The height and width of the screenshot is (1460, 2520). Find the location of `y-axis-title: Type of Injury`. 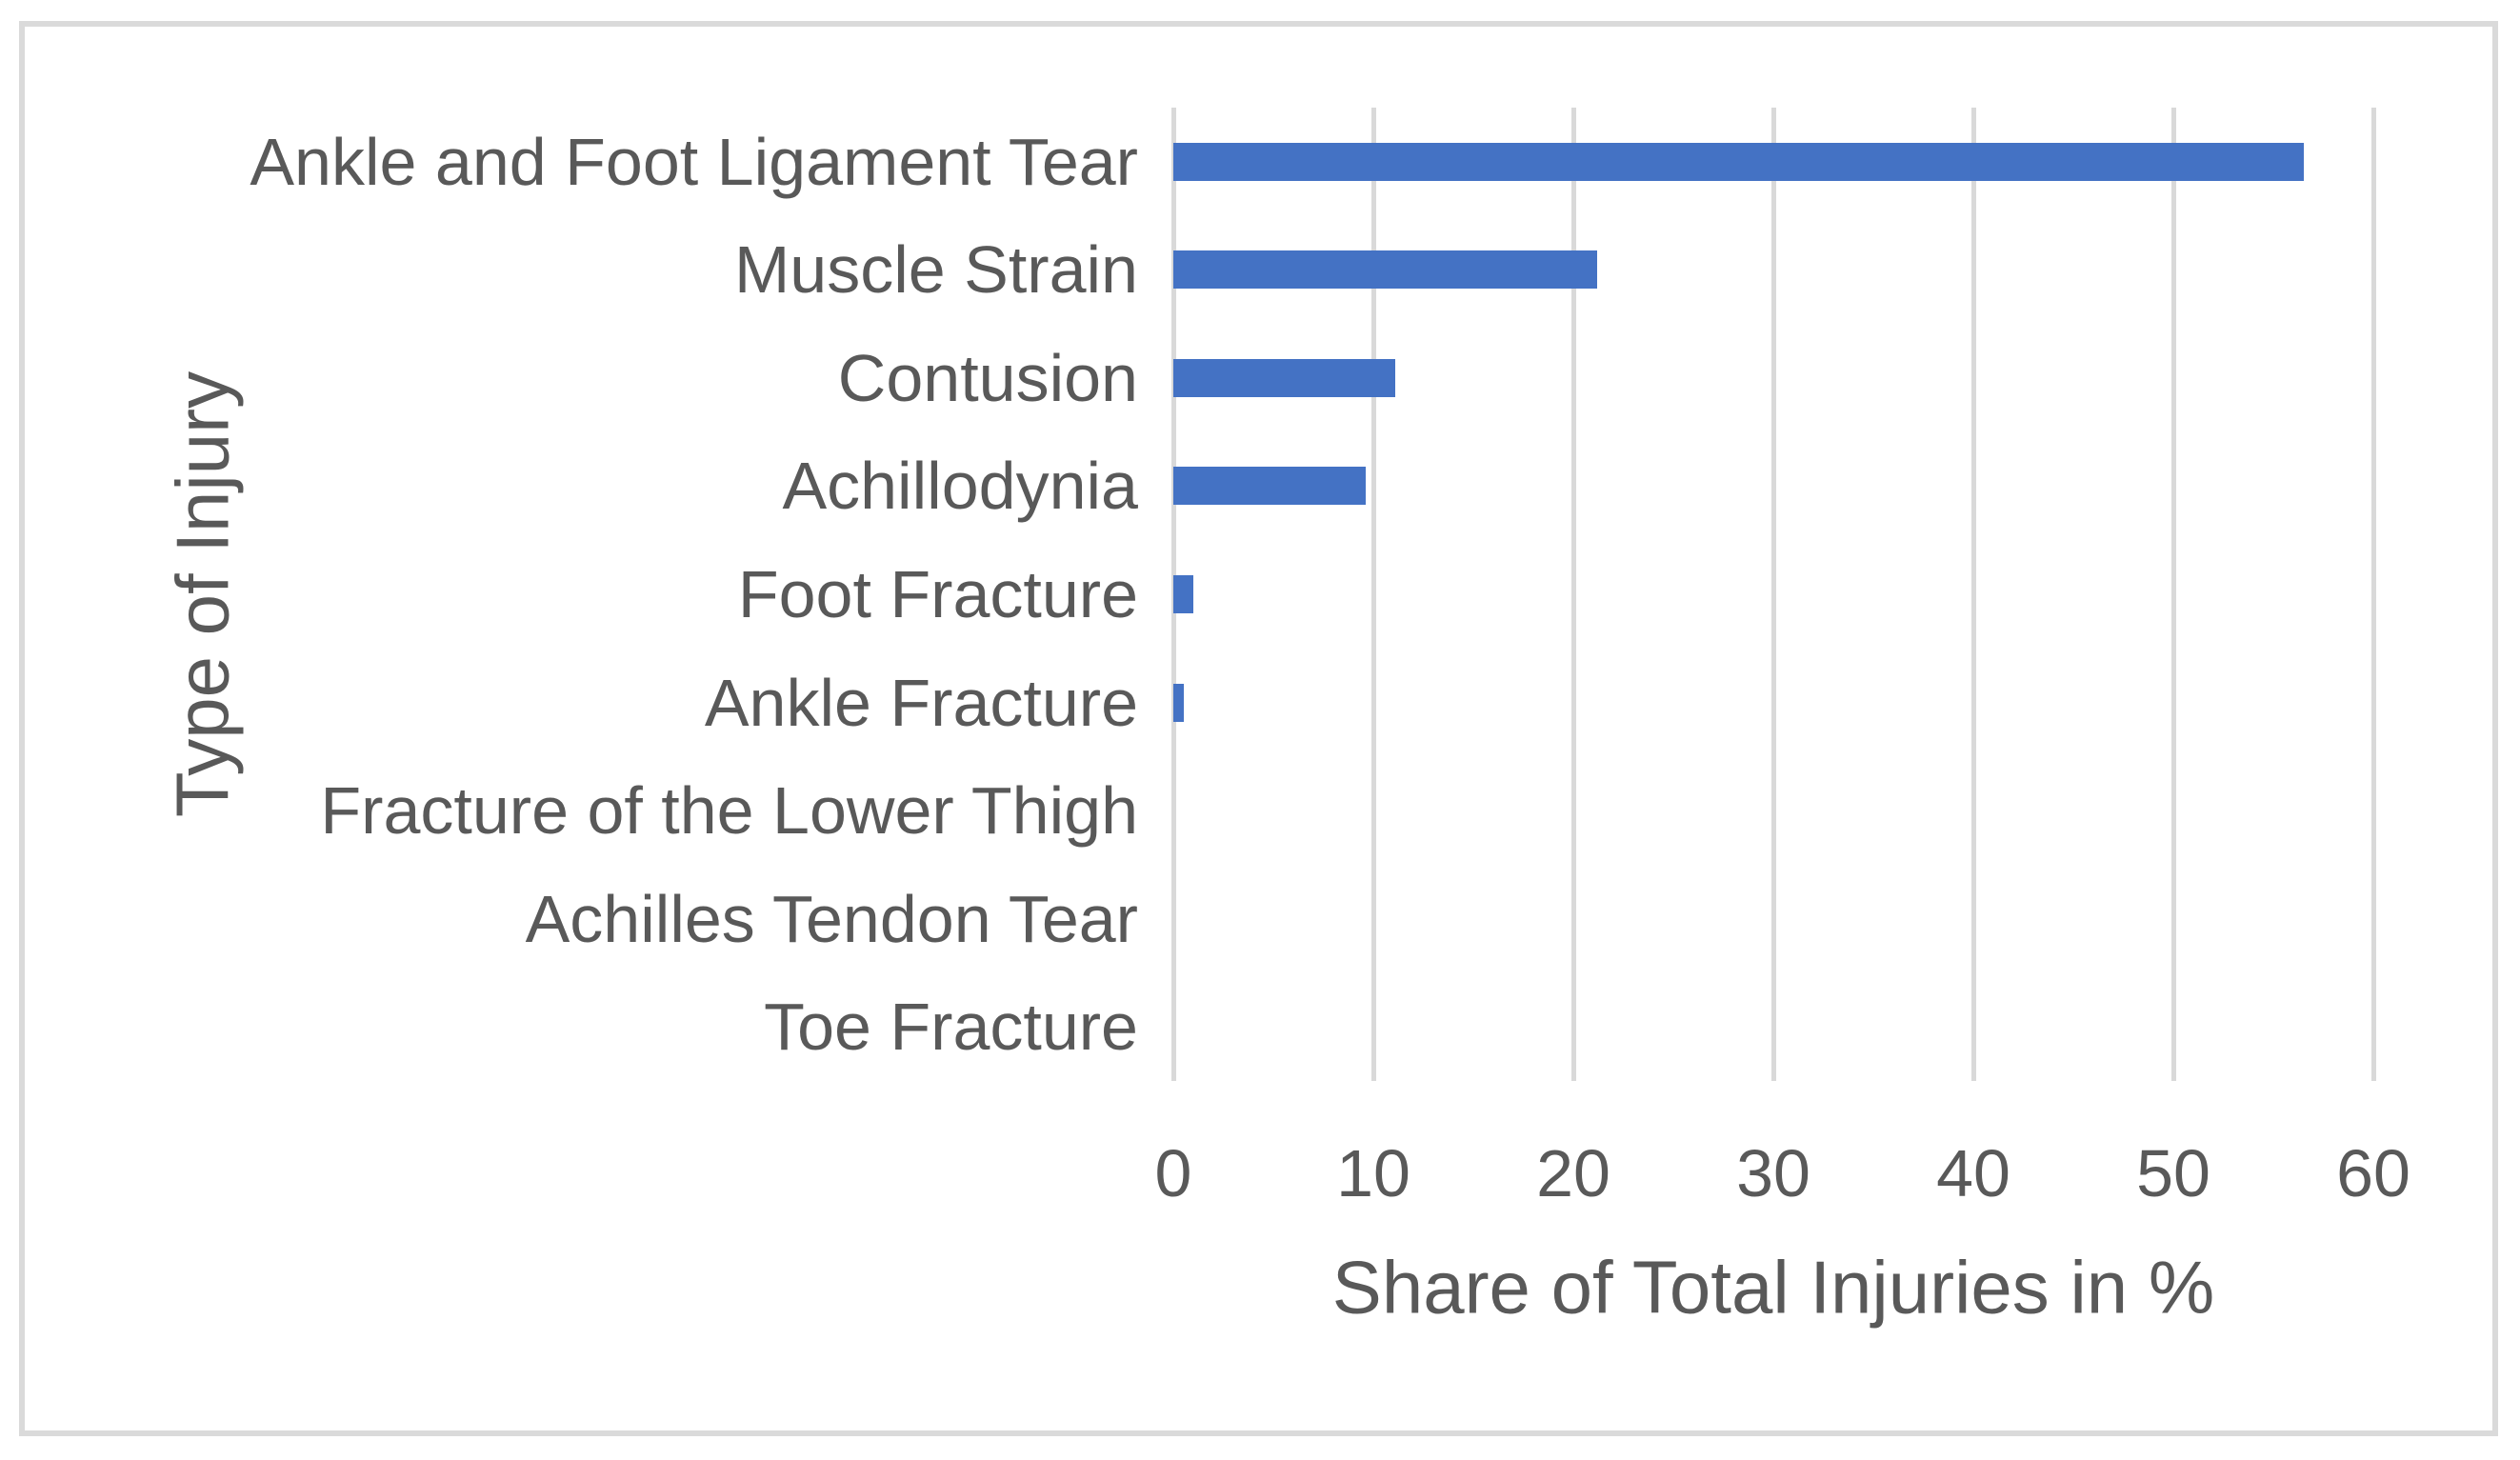

y-axis-title: Type of Injury is located at coordinates (202, 594).